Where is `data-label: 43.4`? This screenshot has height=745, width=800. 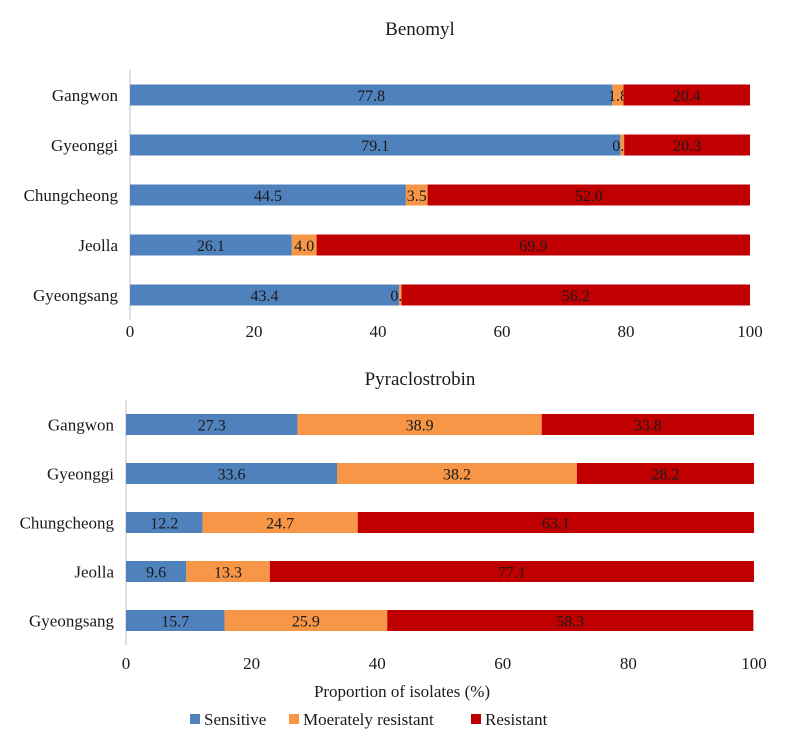
data-label: 43.4 is located at coordinates (265, 296).